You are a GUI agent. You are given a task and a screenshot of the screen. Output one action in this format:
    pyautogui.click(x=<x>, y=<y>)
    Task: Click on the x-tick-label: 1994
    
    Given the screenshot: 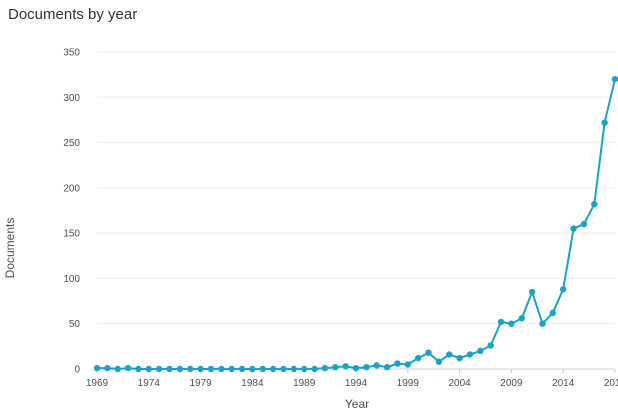 What is the action you would take?
    pyautogui.click(x=356, y=383)
    